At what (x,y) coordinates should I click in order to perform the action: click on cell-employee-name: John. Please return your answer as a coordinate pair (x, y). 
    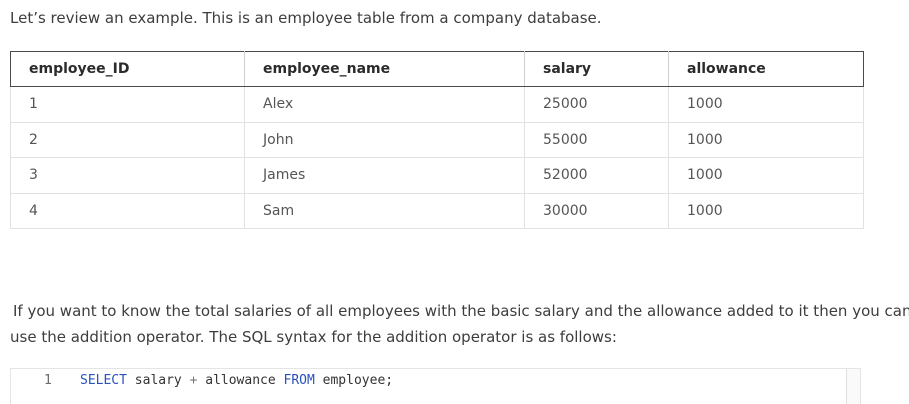
    Looking at the image, I should click on (384, 139).